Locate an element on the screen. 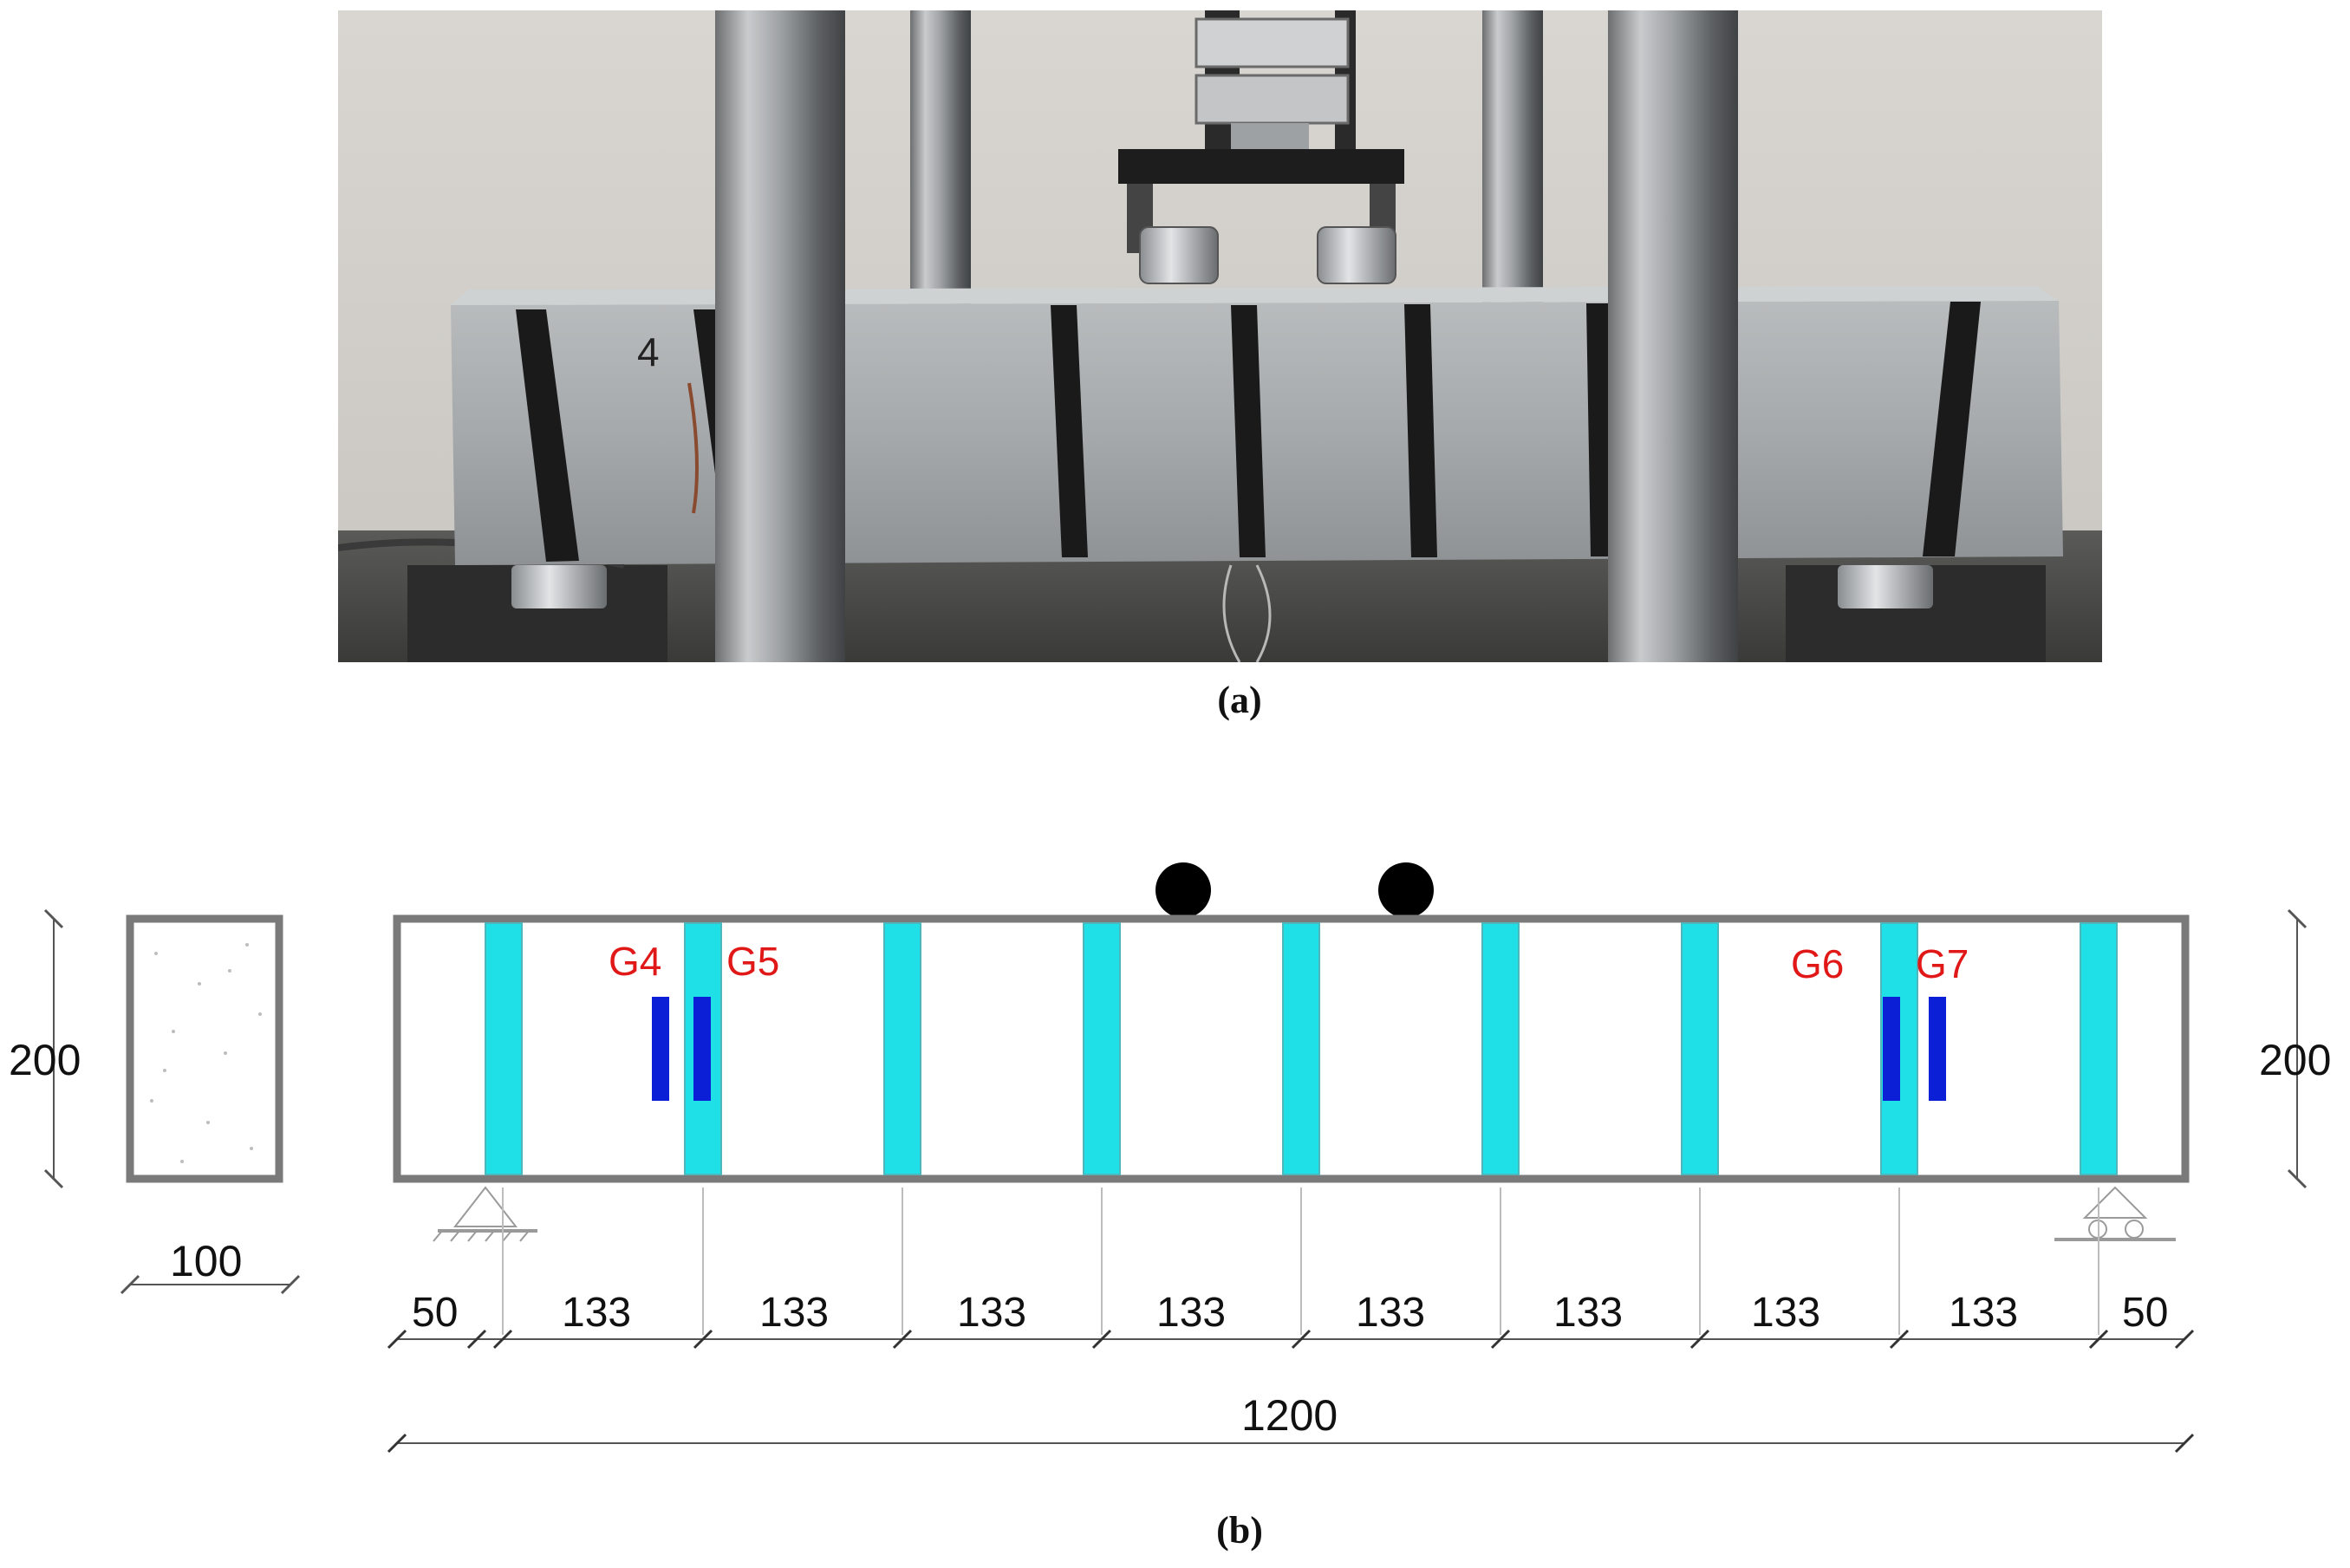 The width and height of the screenshot is (2350, 1568). gauge-label-g7: G7 is located at coordinates (1942, 964).